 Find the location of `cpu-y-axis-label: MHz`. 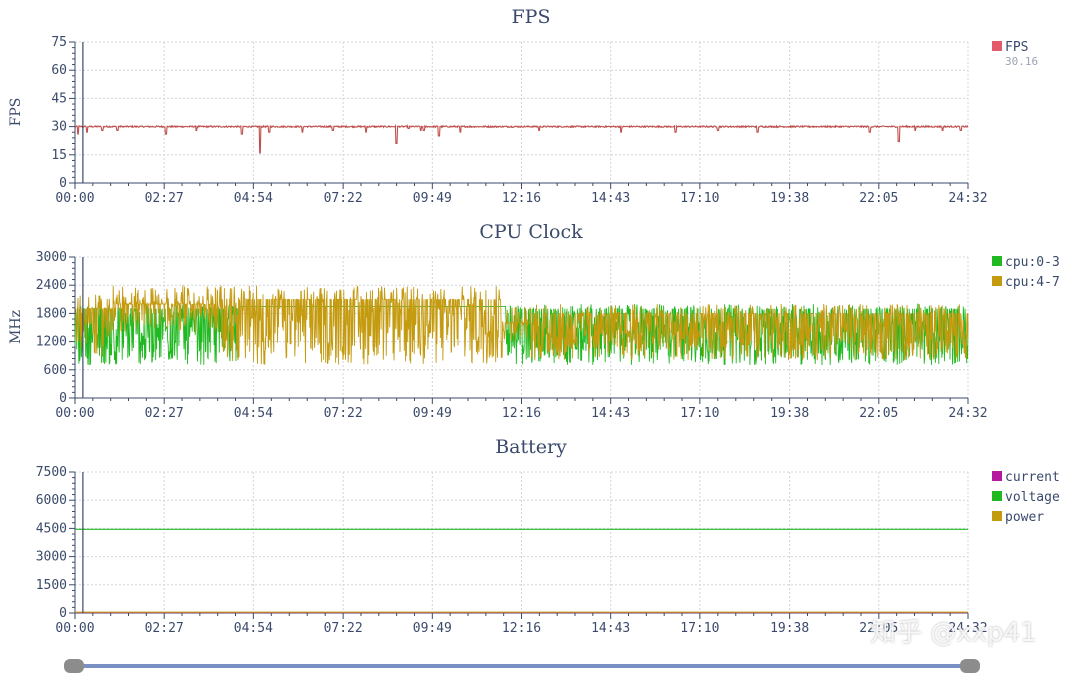

cpu-y-axis-label: MHz is located at coordinates (16, 327).